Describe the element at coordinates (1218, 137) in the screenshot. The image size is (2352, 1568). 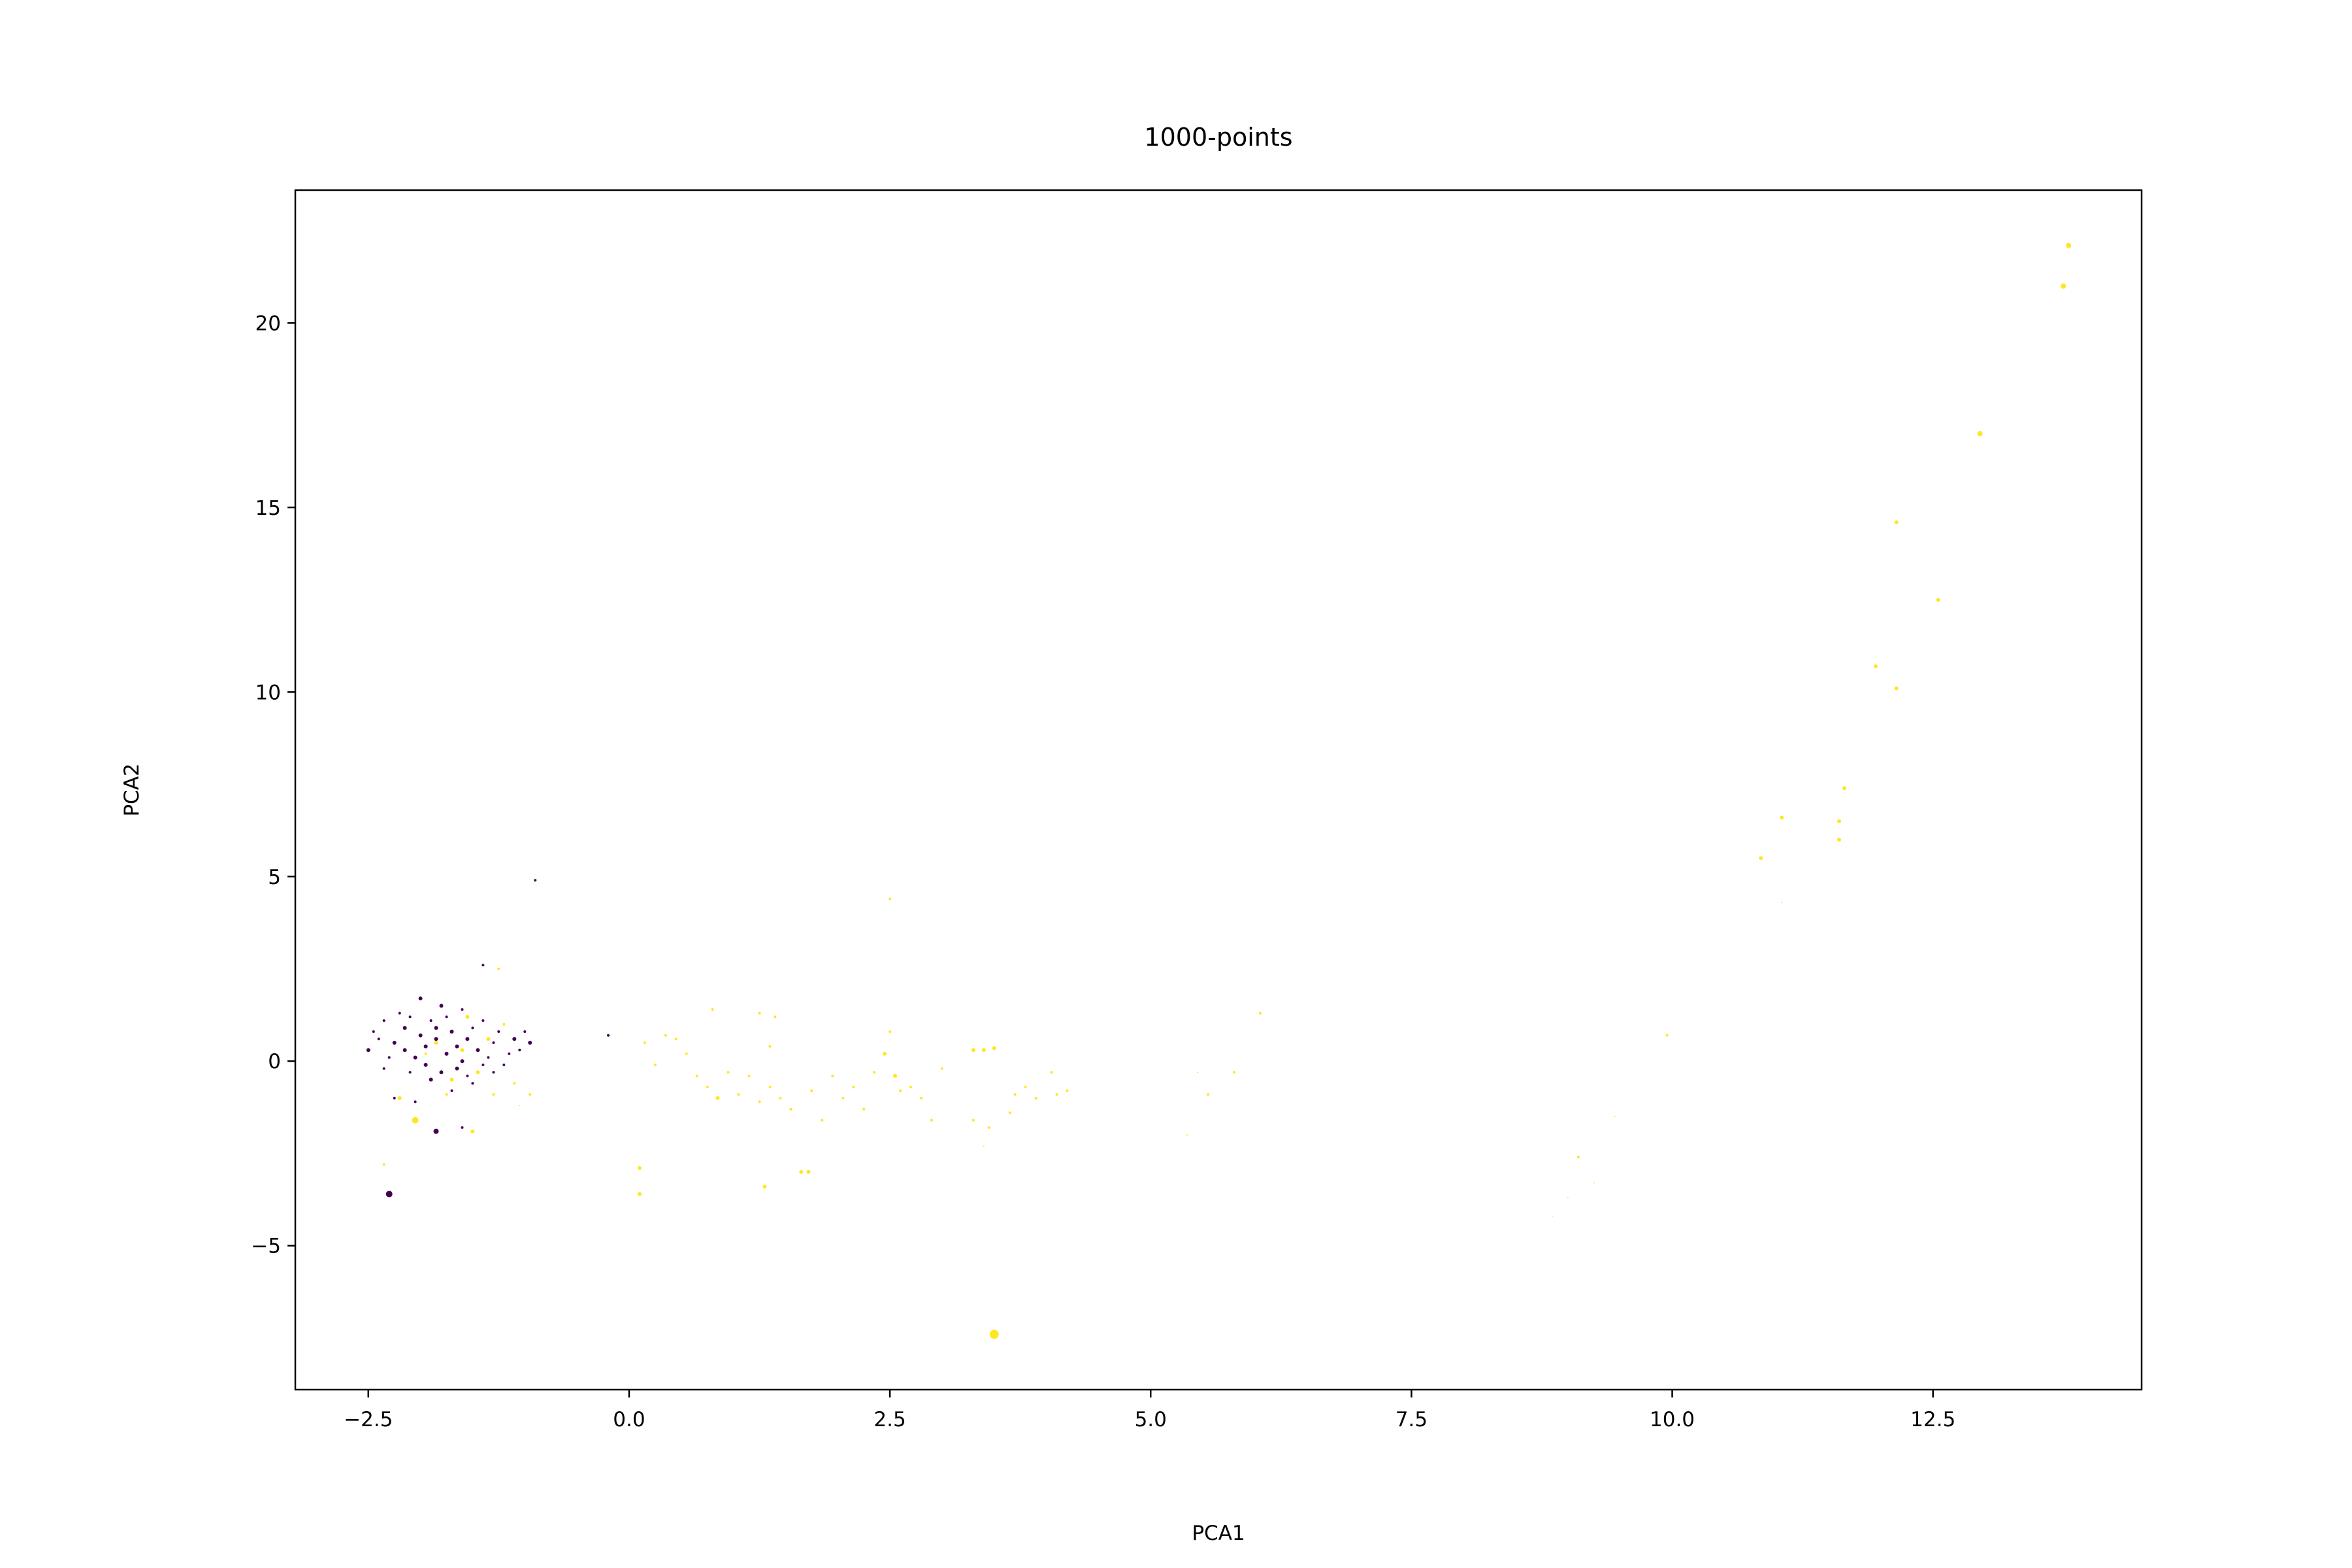
I see `chart-title: 1000-points` at that location.